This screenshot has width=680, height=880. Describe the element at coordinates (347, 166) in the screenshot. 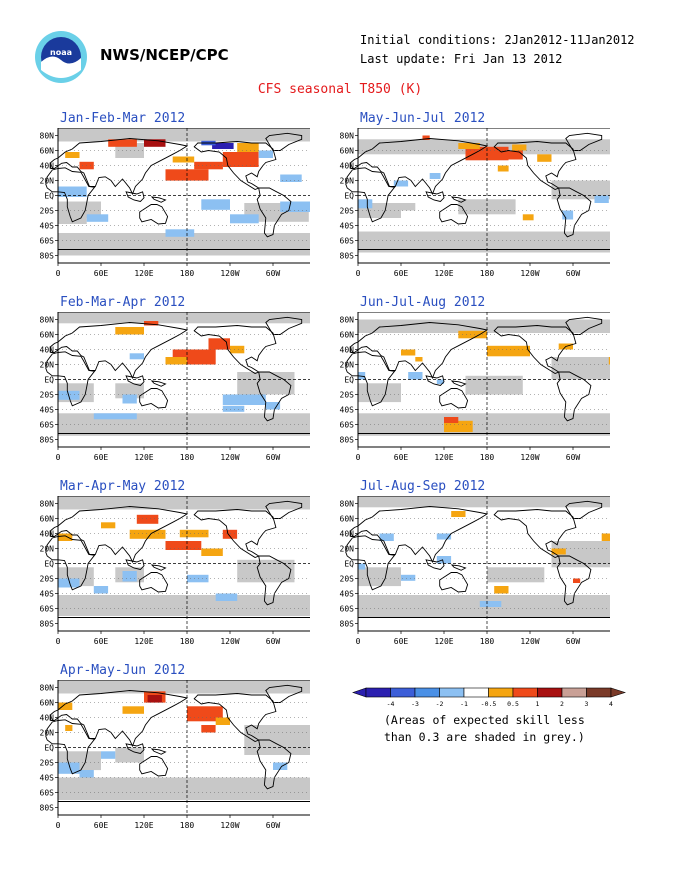

I see `lat-label: 40N` at that location.